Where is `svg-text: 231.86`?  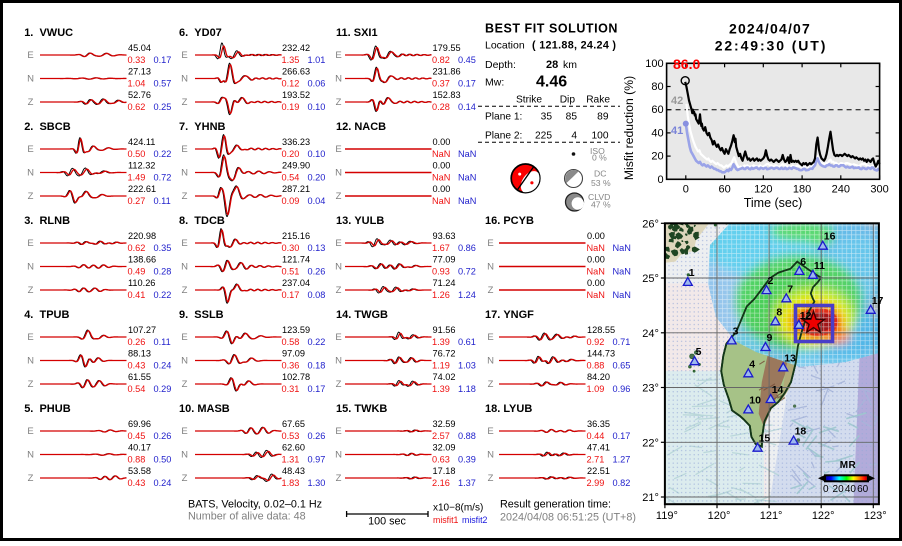
svg-text: 231.86 is located at coordinates (447, 72).